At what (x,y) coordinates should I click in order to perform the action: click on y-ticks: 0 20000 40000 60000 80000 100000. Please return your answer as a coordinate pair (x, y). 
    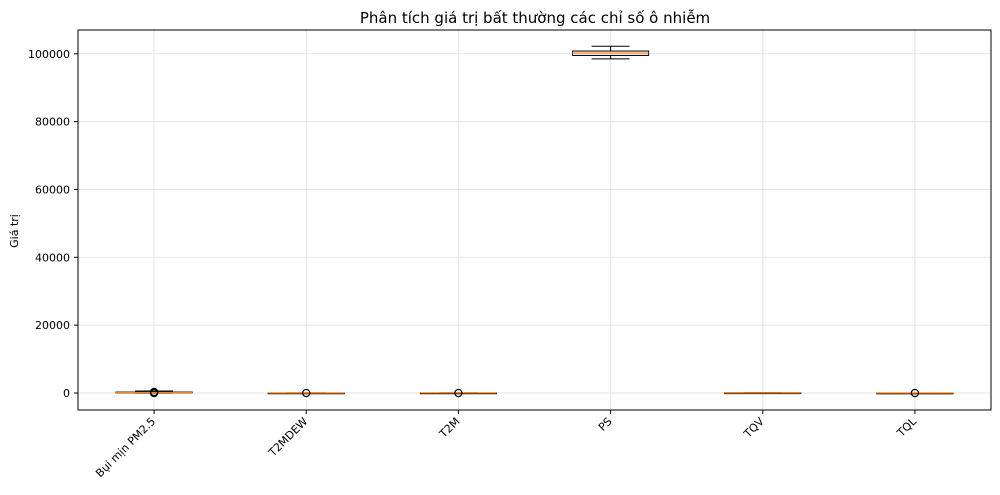
    Looking at the image, I should click on (53, 224).